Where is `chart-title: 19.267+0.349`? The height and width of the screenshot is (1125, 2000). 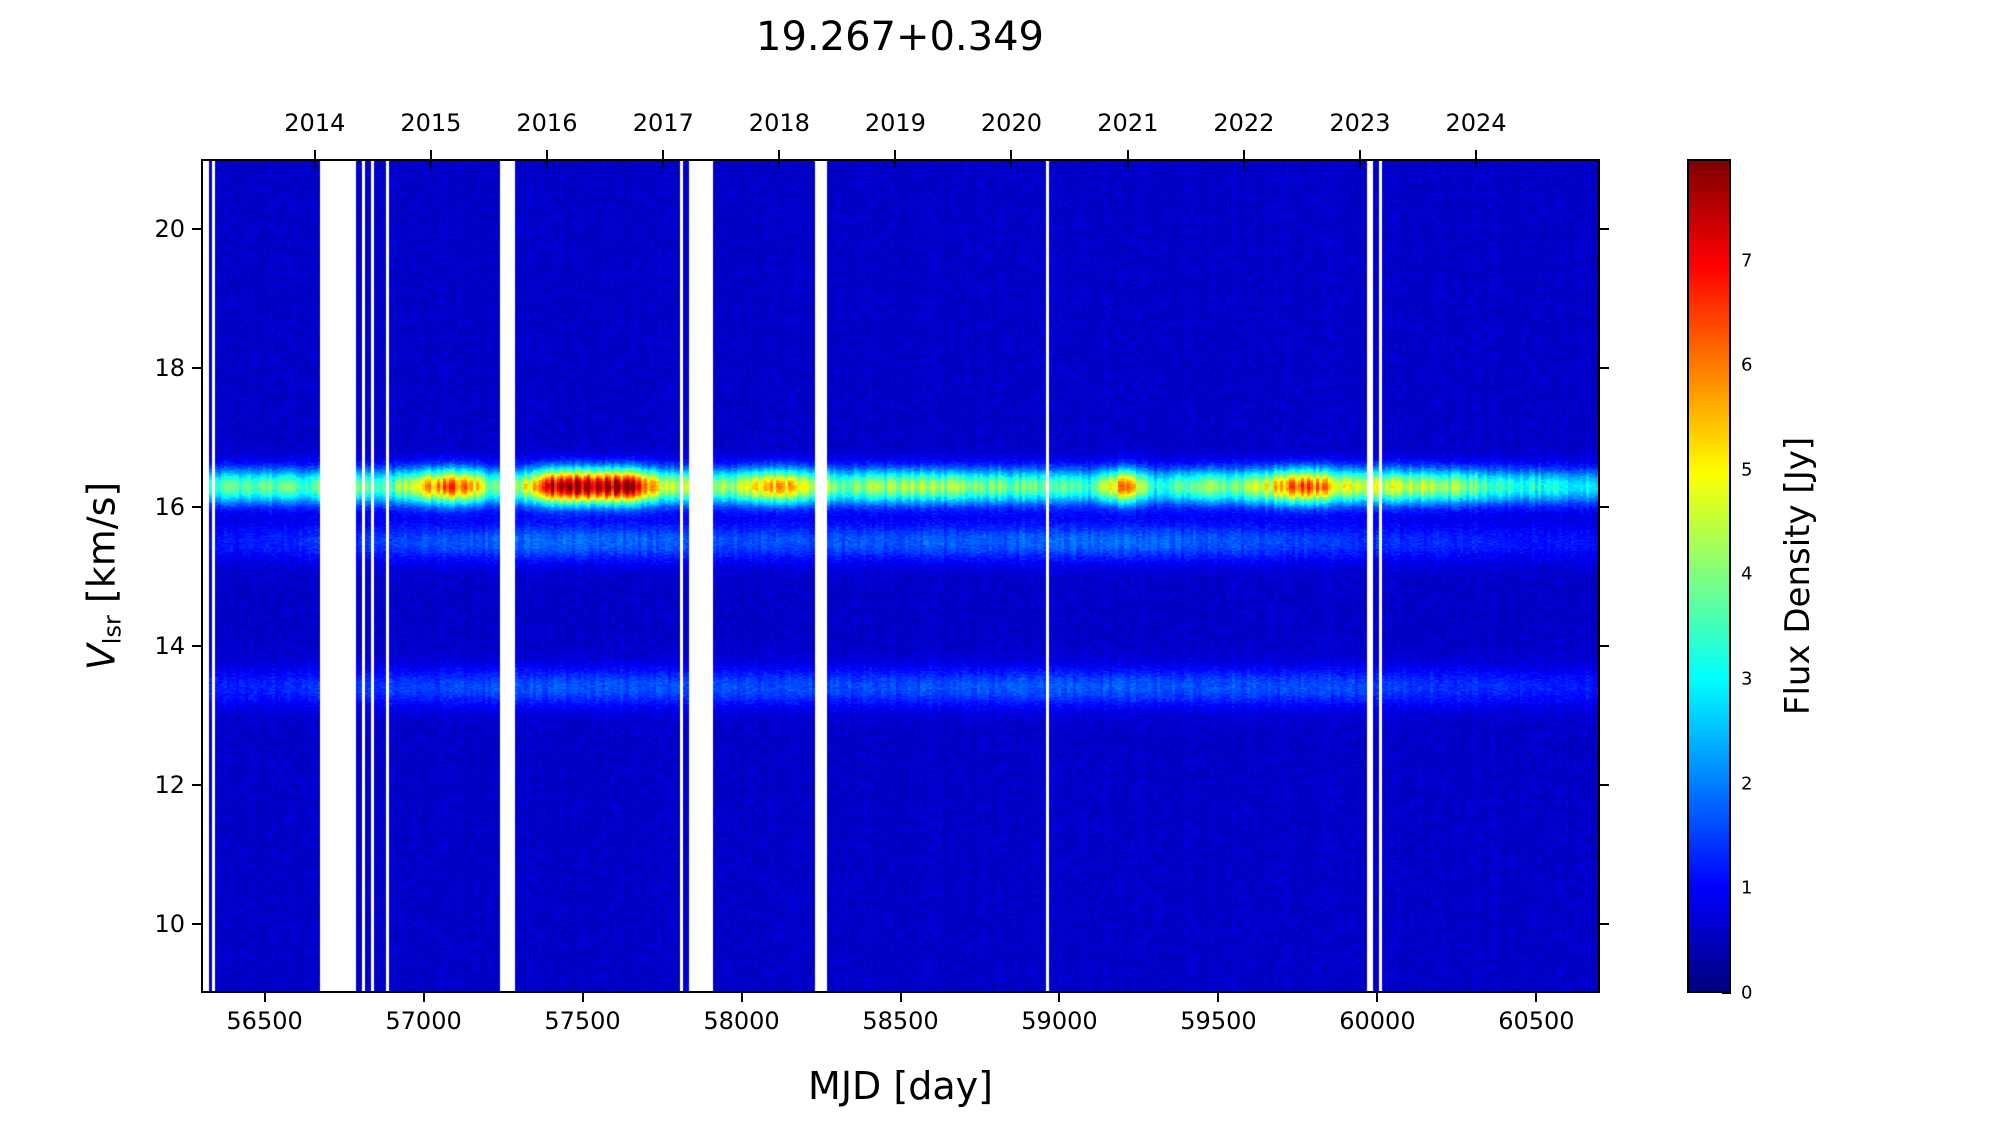 chart-title: 19.267+0.349 is located at coordinates (900, 37).